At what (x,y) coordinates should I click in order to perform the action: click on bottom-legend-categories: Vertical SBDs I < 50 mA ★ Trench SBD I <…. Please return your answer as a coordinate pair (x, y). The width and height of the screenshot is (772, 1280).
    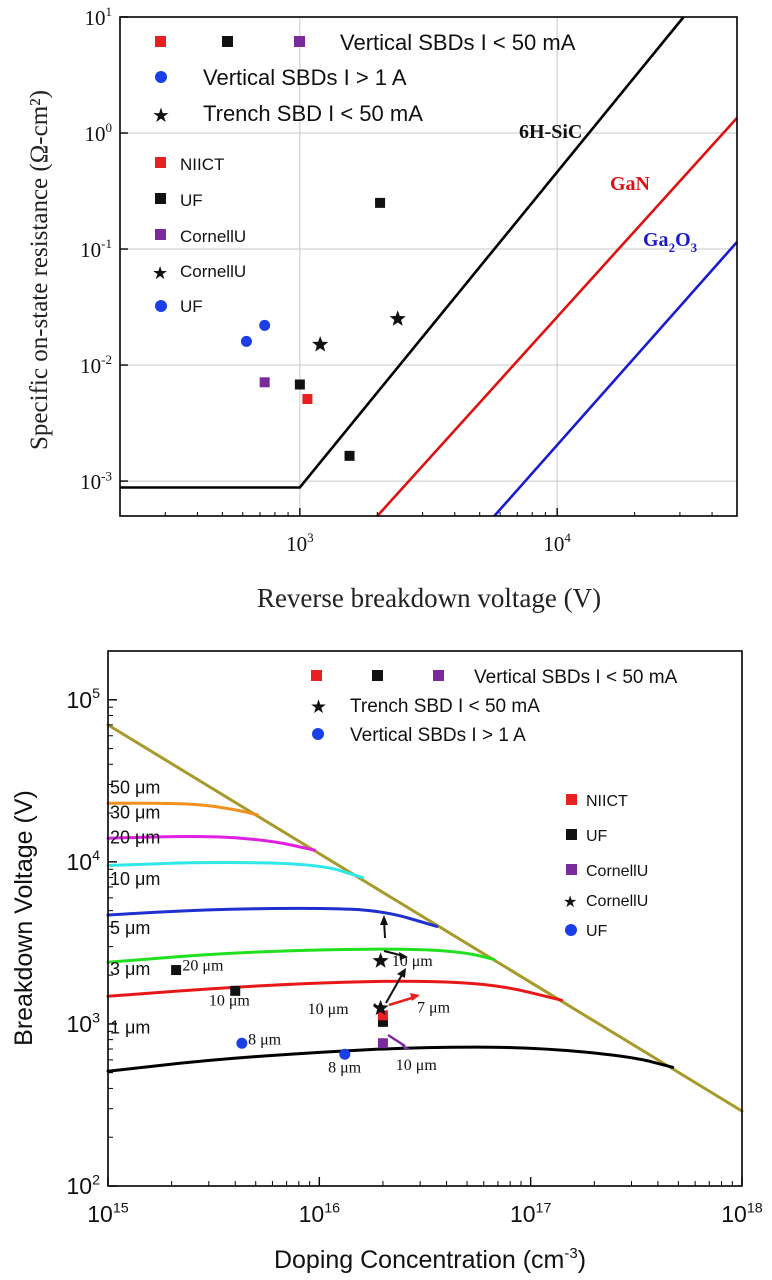
    Looking at the image, I should click on (494, 706).